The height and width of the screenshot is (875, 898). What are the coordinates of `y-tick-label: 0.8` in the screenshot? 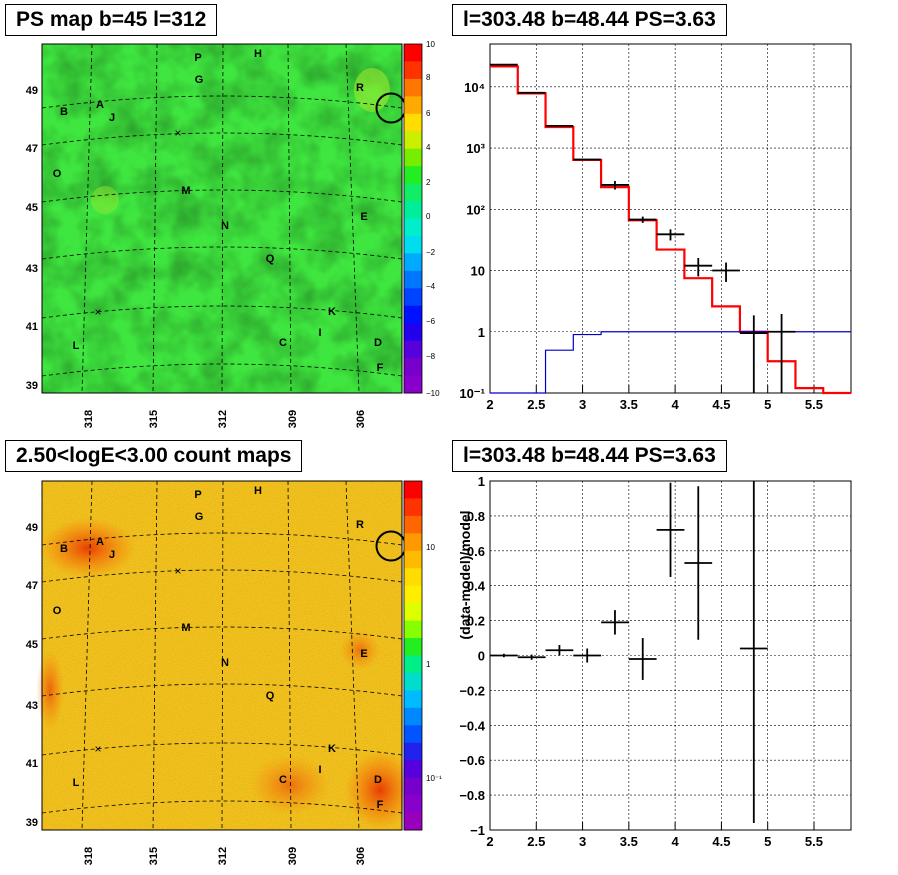 It's located at (476, 516).